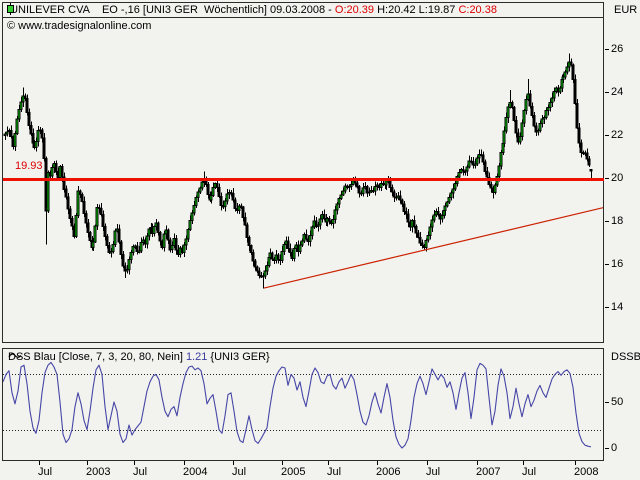 This screenshot has height=480, width=640. Describe the element at coordinates (79, 26) in the screenshot. I see `watermark: © www.tradesignalonline.com` at that location.